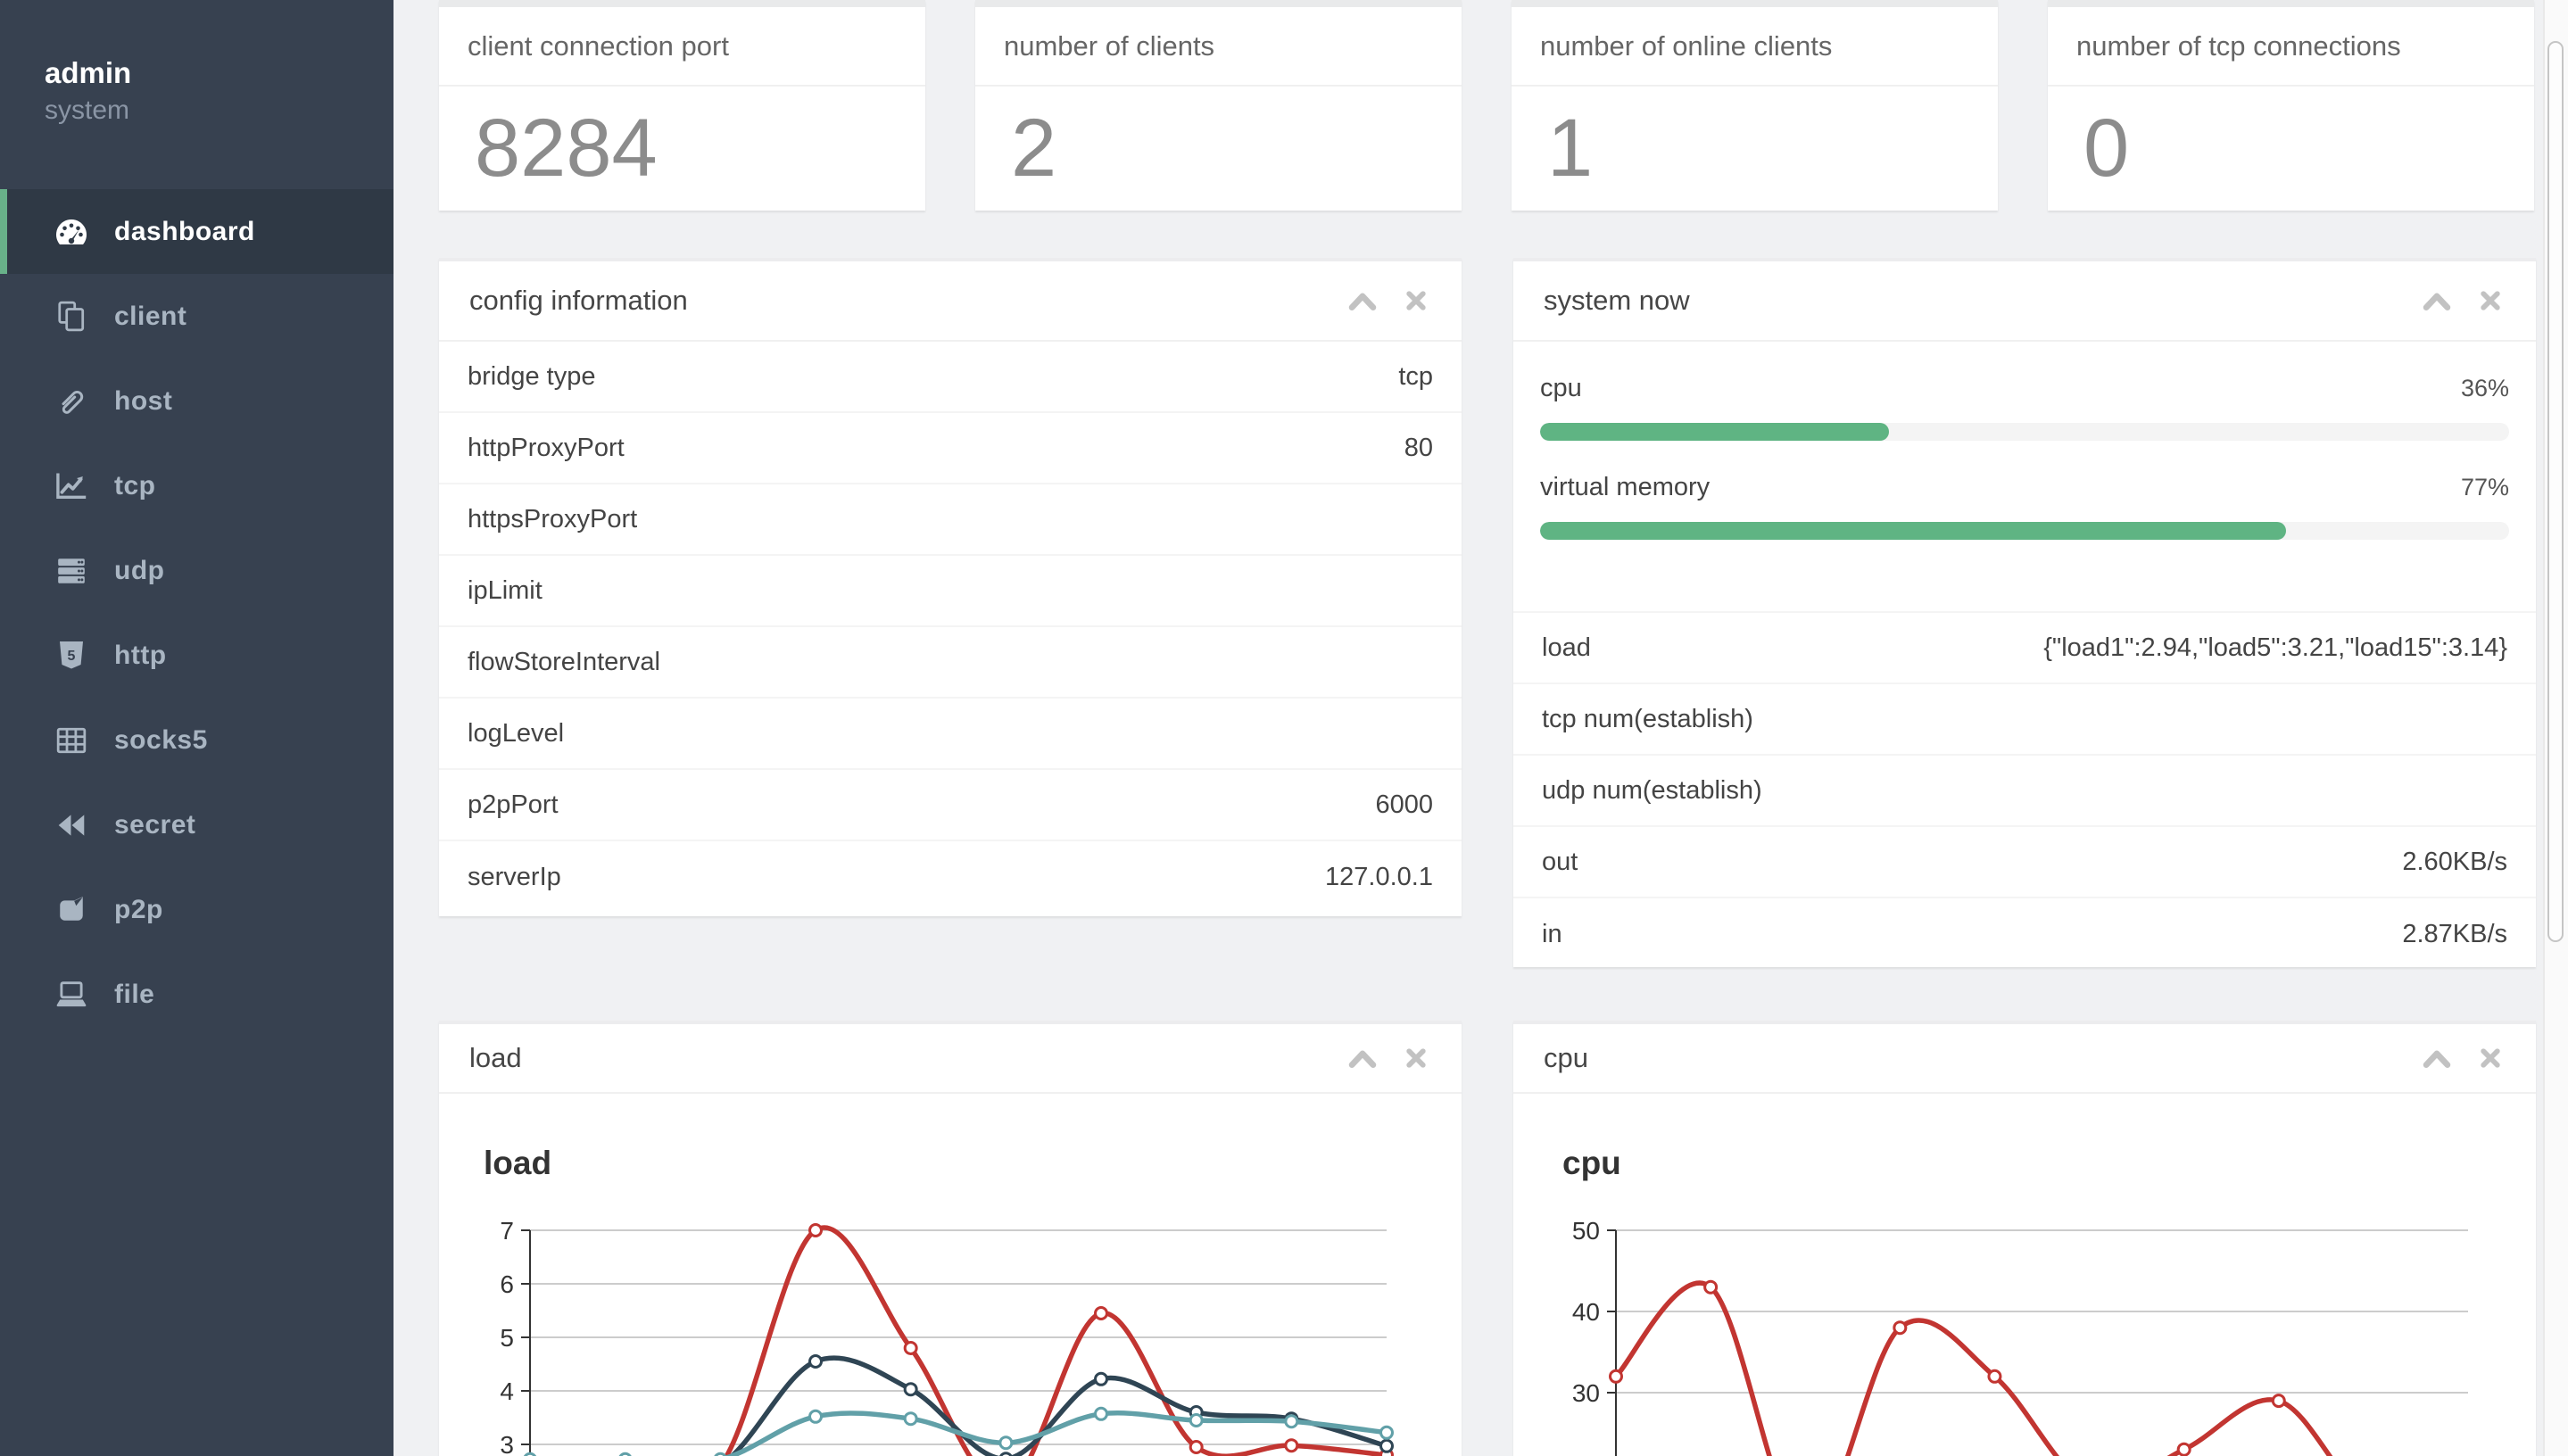  What do you see at coordinates (1379, 877) in the screenshot?
I see `info-row-value: 127.0.0.1` at bounding box center [1379, 877].